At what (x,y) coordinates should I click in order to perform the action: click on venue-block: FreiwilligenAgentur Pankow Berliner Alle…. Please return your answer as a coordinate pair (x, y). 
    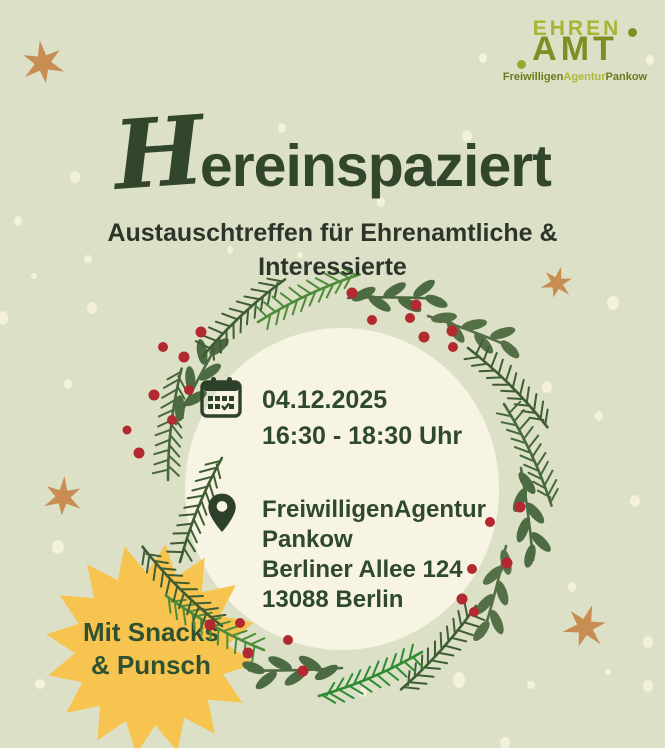
    Looking at the image, I should click on (374, 555).